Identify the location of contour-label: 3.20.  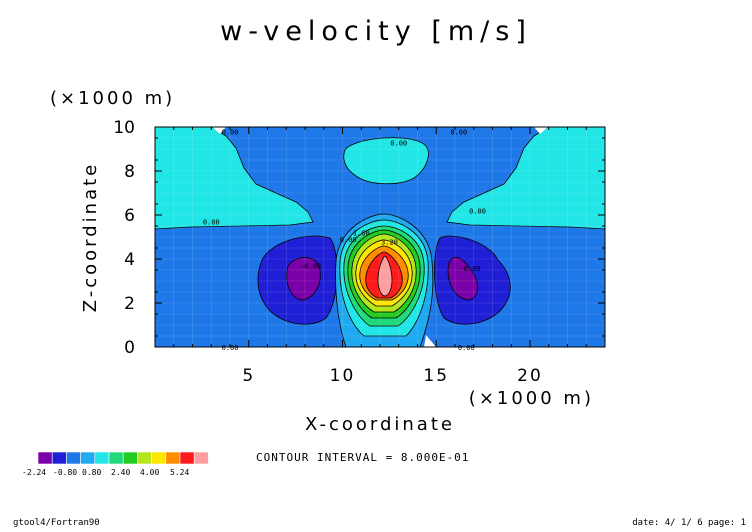
(389, 242).